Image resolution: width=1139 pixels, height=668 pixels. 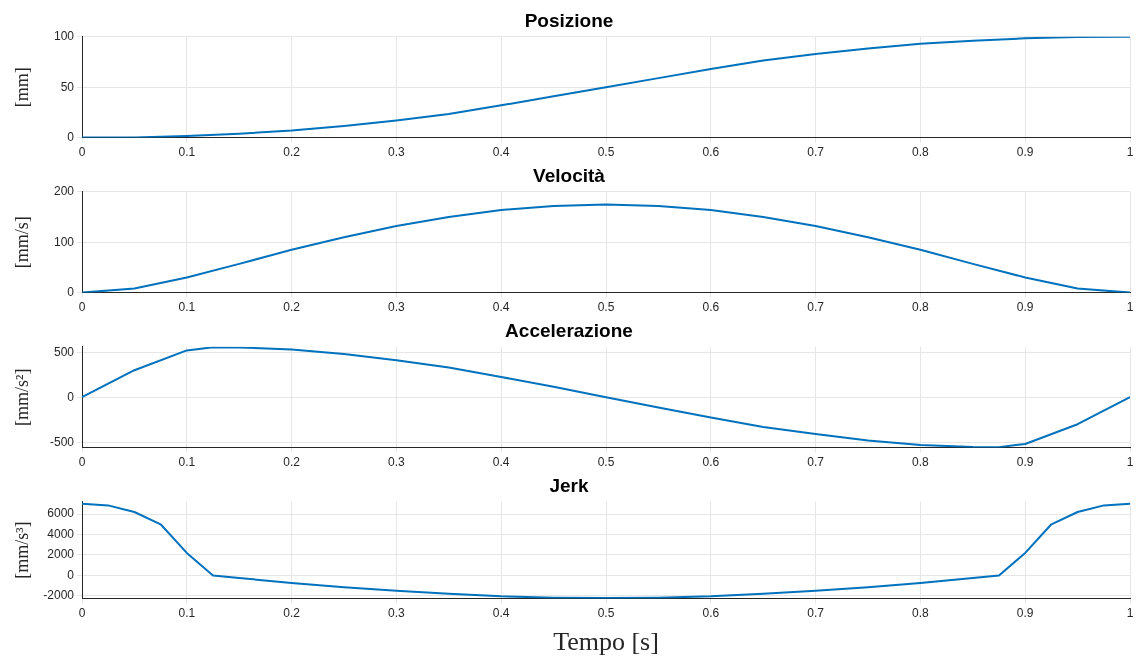 What do you see at coordinates (569, 330) in the screenshot?
I see `chart-title: Accelerazione` at bounding box center [569, 330].